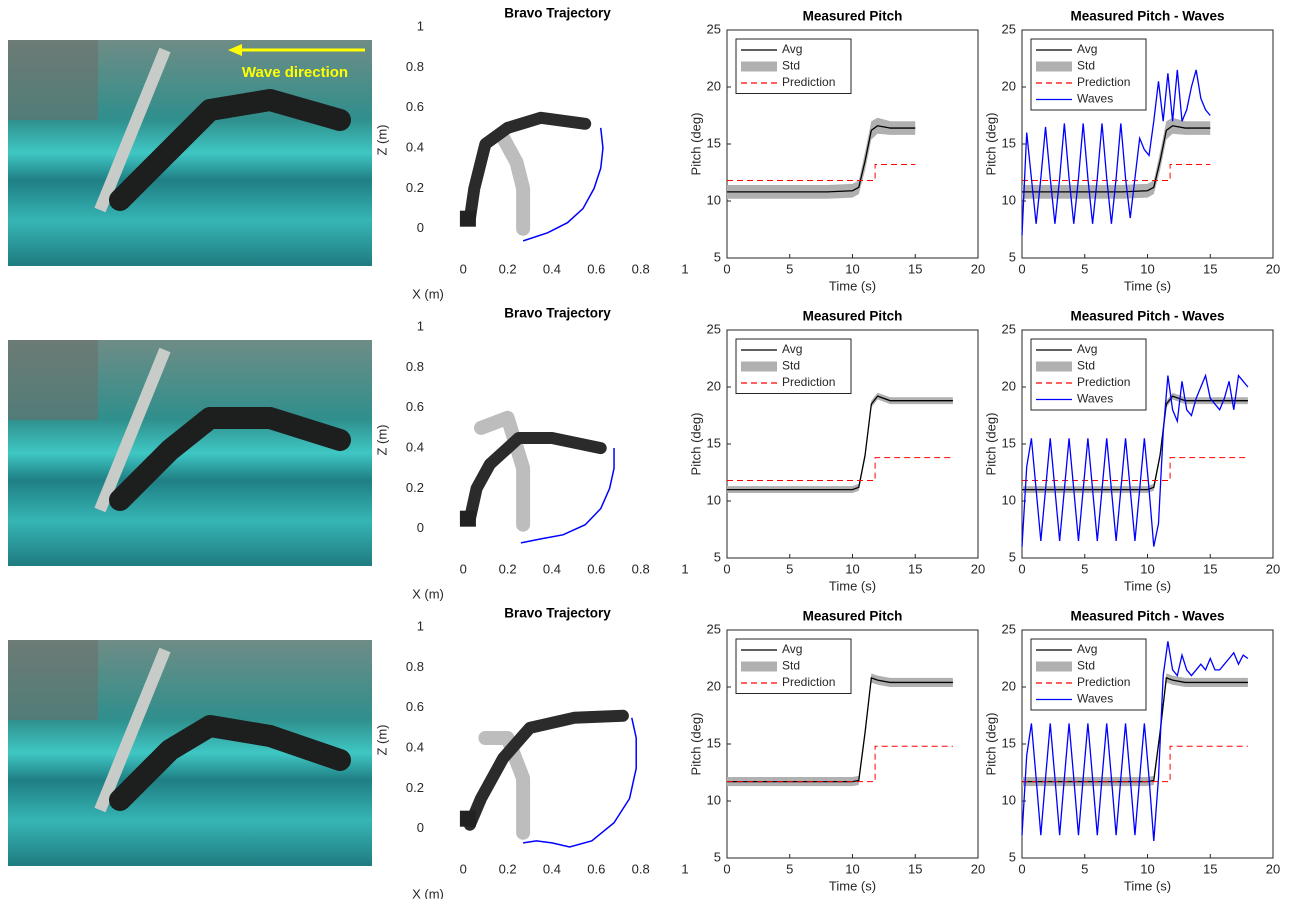  Describe the element at coordinates (467, 218) in the screenshot. I see `robot-base` at that location.